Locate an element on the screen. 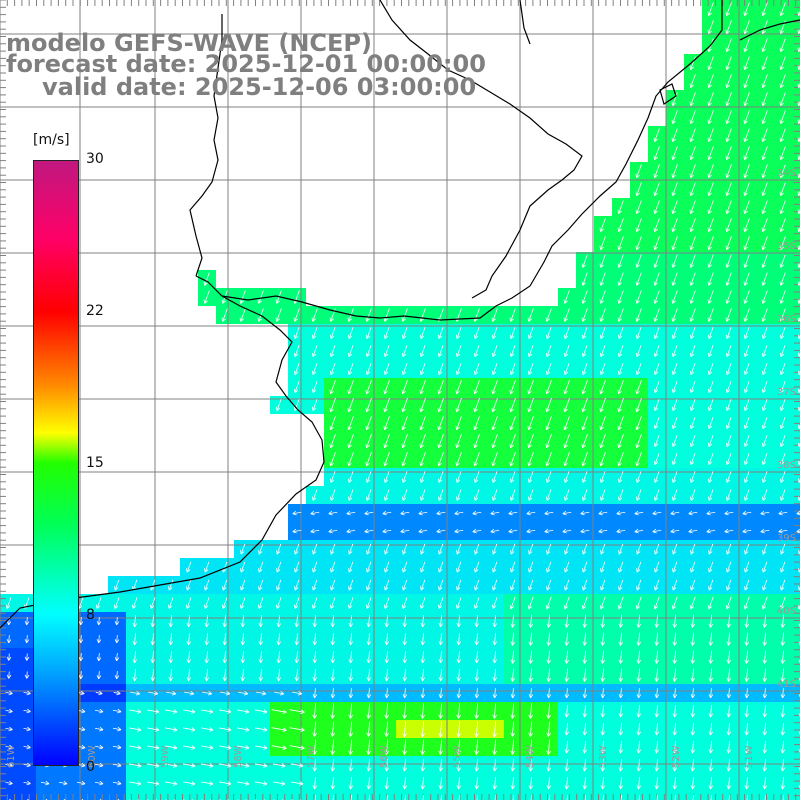  valid-date: valid date: 2025-12-06 03:00:00 is located at coordinates (259, 87).